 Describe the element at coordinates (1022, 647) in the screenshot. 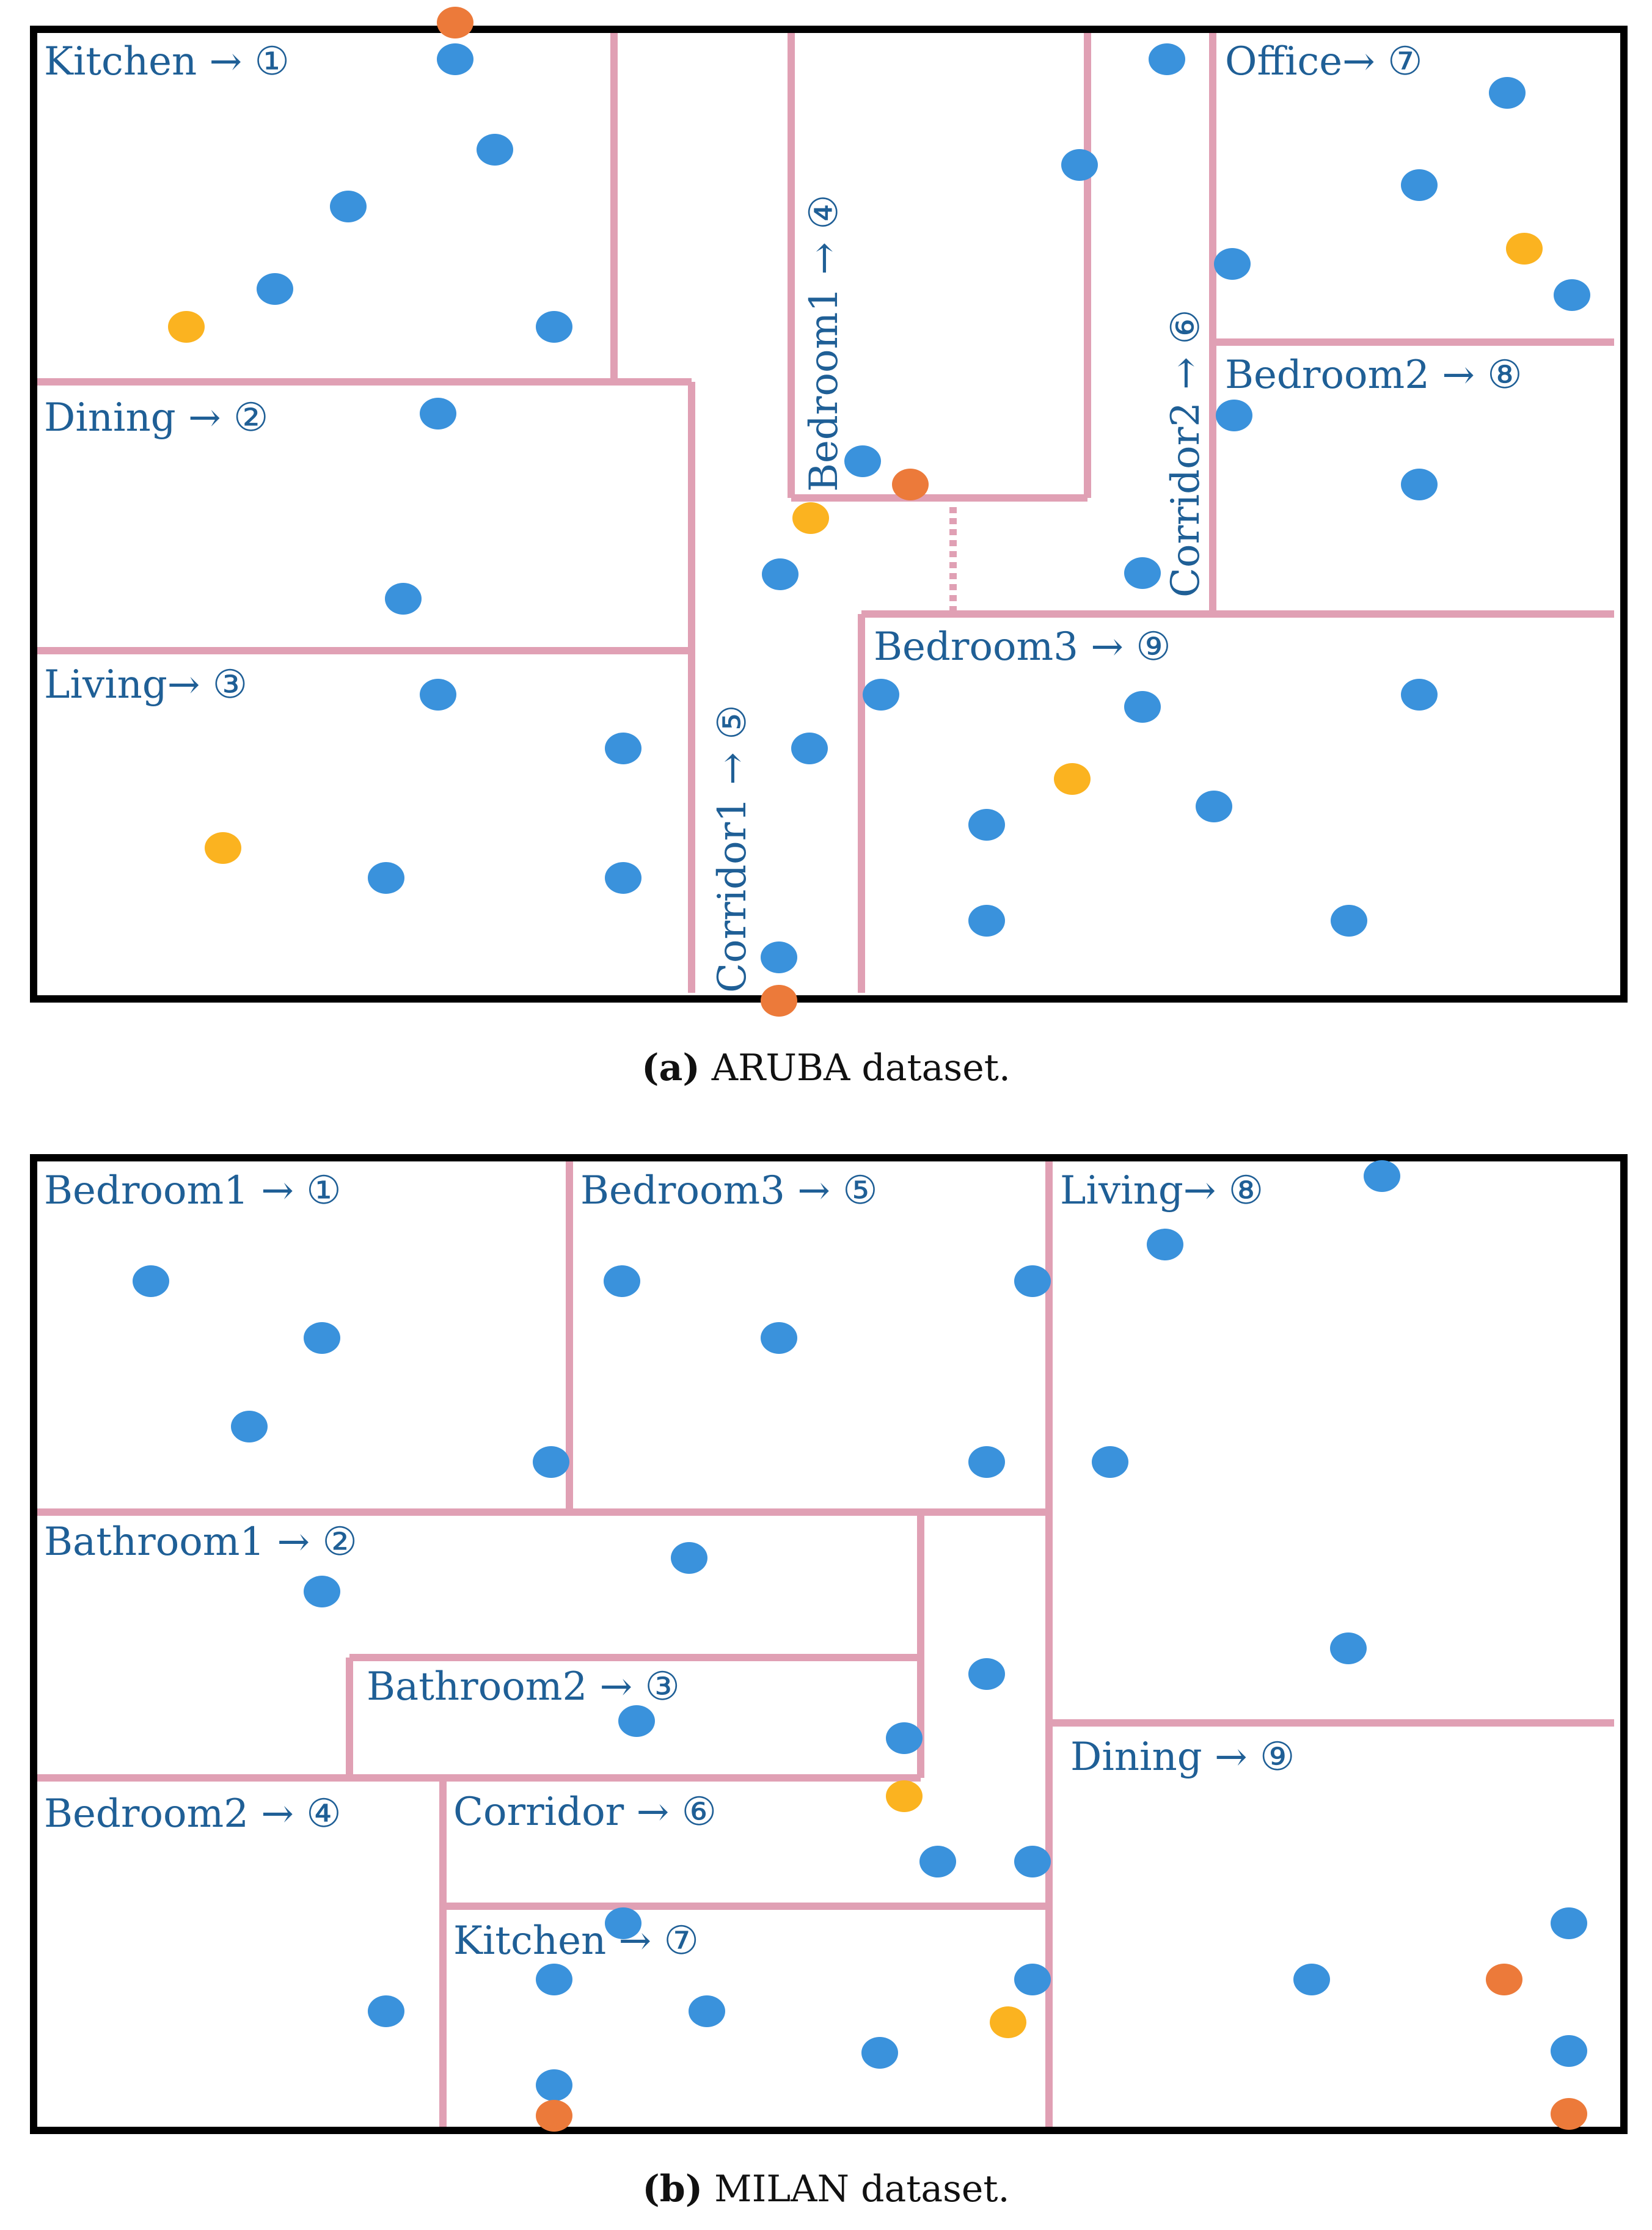

I see `room-label-bedroom3: Bedroom3 → ⑨` at that location.